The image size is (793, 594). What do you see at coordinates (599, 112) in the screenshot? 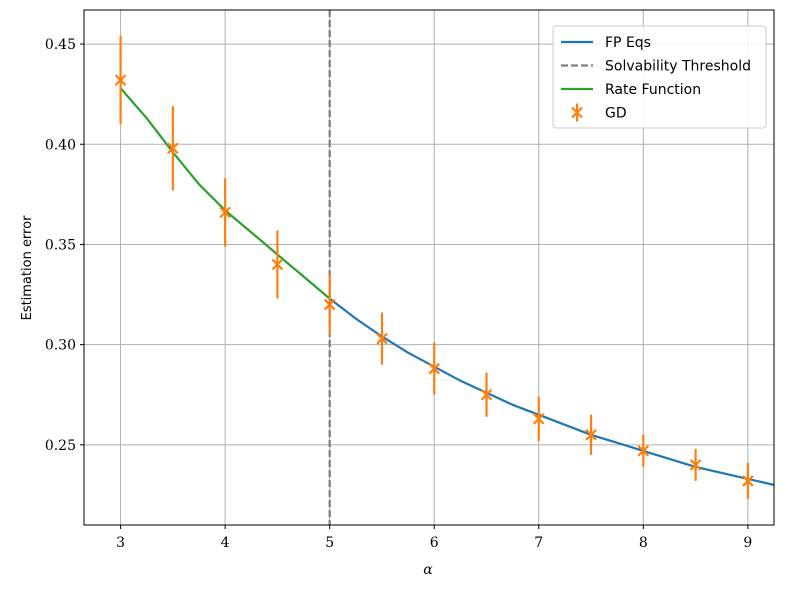
I see `legend-item: GD` at bounding box center [599, 112].